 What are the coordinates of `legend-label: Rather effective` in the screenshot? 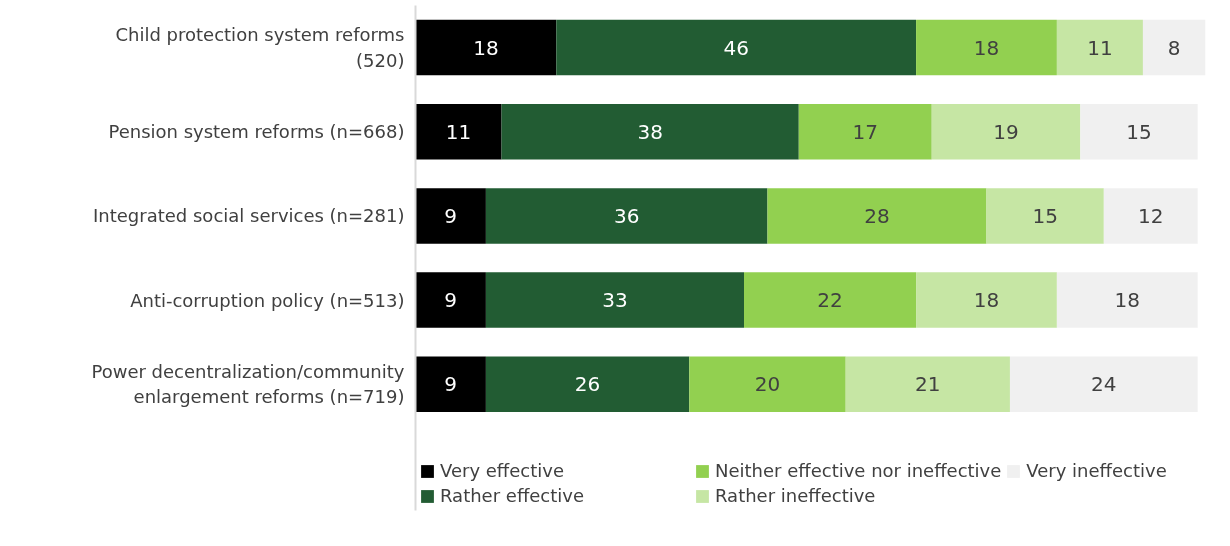 It's located at (513, 495).